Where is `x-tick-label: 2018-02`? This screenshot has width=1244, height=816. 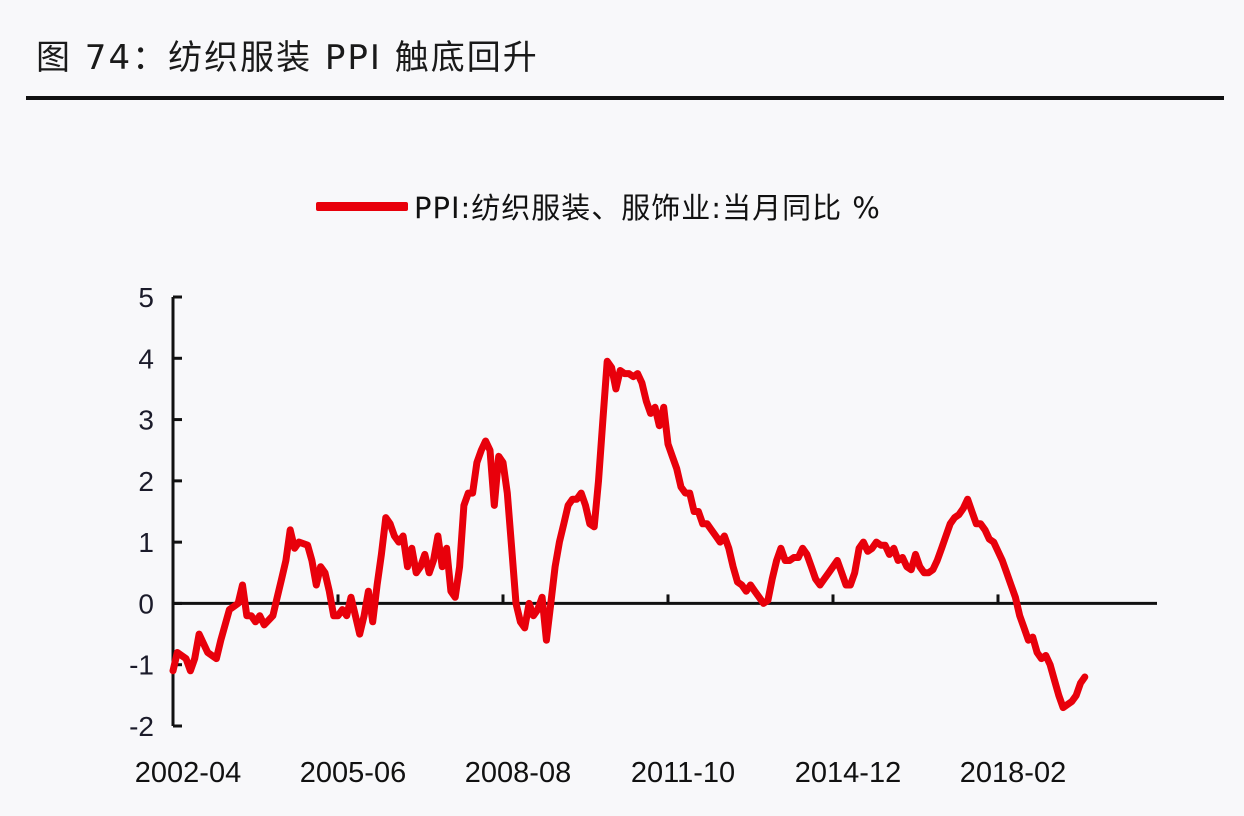
x-tick-label: 2018-02 is located at coordinates (1013, 773).